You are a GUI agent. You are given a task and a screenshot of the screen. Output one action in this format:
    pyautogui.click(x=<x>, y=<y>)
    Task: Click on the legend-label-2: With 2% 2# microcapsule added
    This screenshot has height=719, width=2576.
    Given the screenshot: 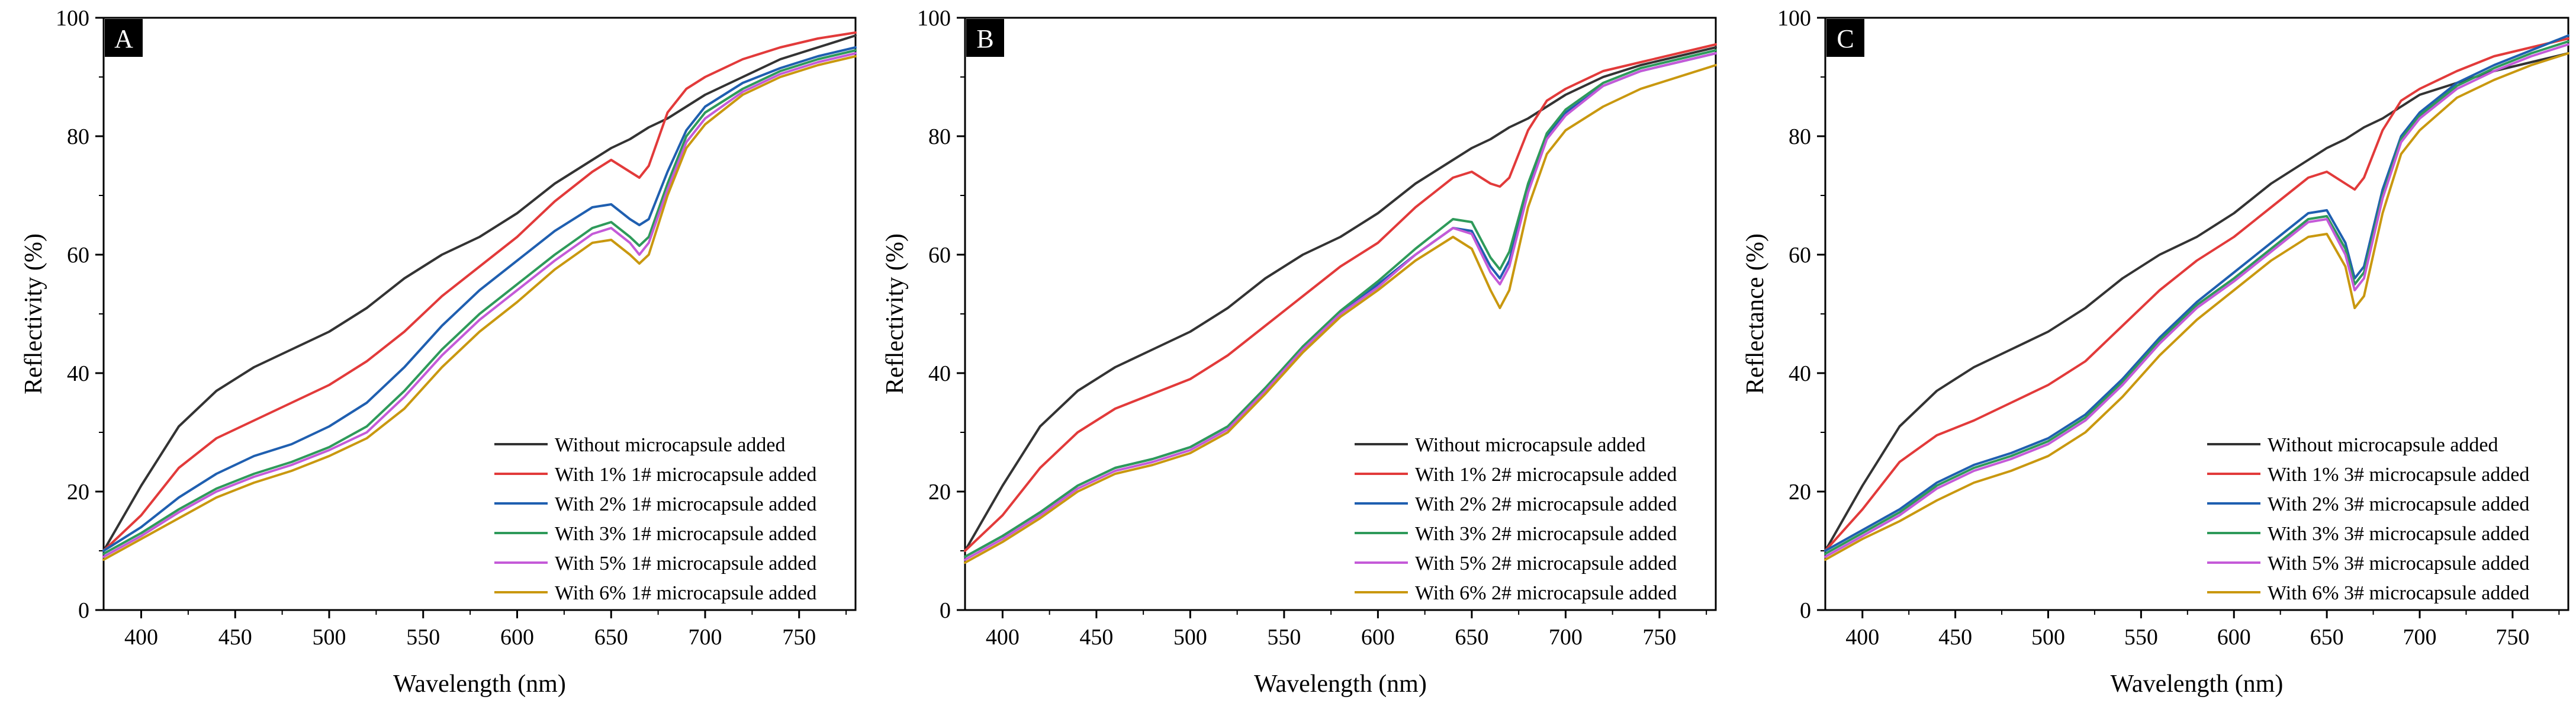 What is the action you would take?
    pyautogui.click(x=1546, y=504)
    